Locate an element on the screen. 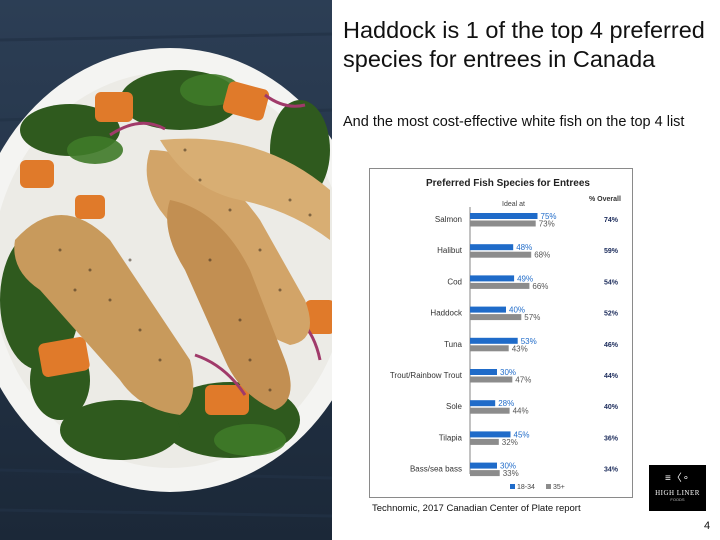  bar-value-label: 28% is located at coordinates (506, 403).